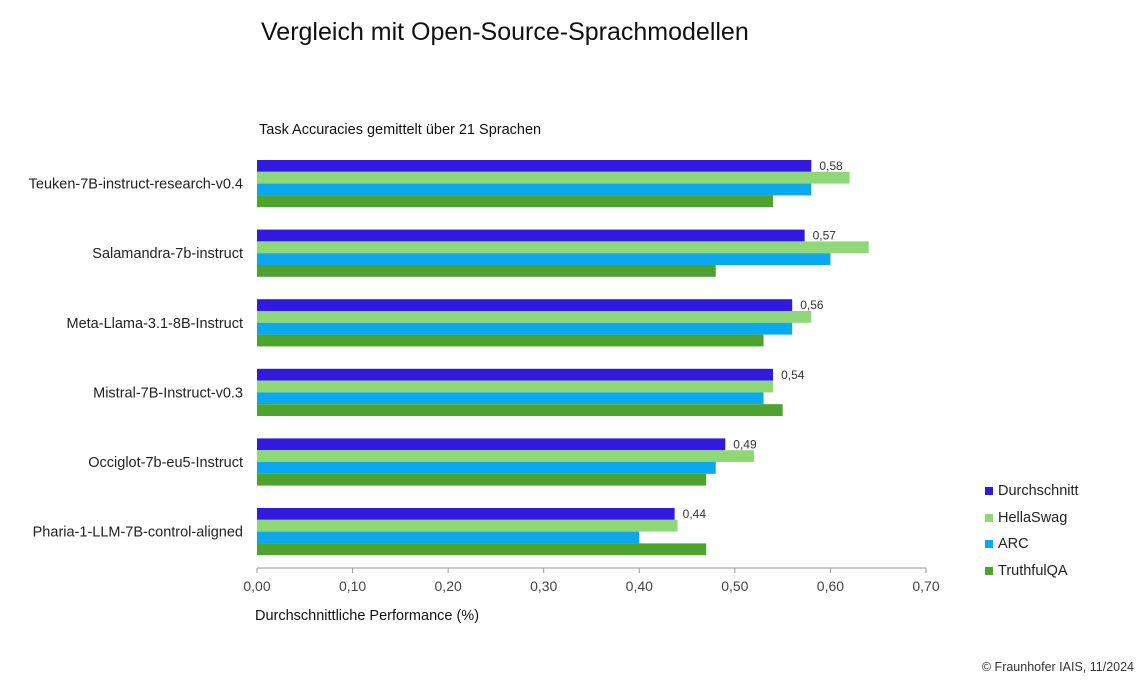  What do you see at coordinates (1032, 544) in the screenshot?
I see `legend-item: ARC` at bounding box center [1032, 544].